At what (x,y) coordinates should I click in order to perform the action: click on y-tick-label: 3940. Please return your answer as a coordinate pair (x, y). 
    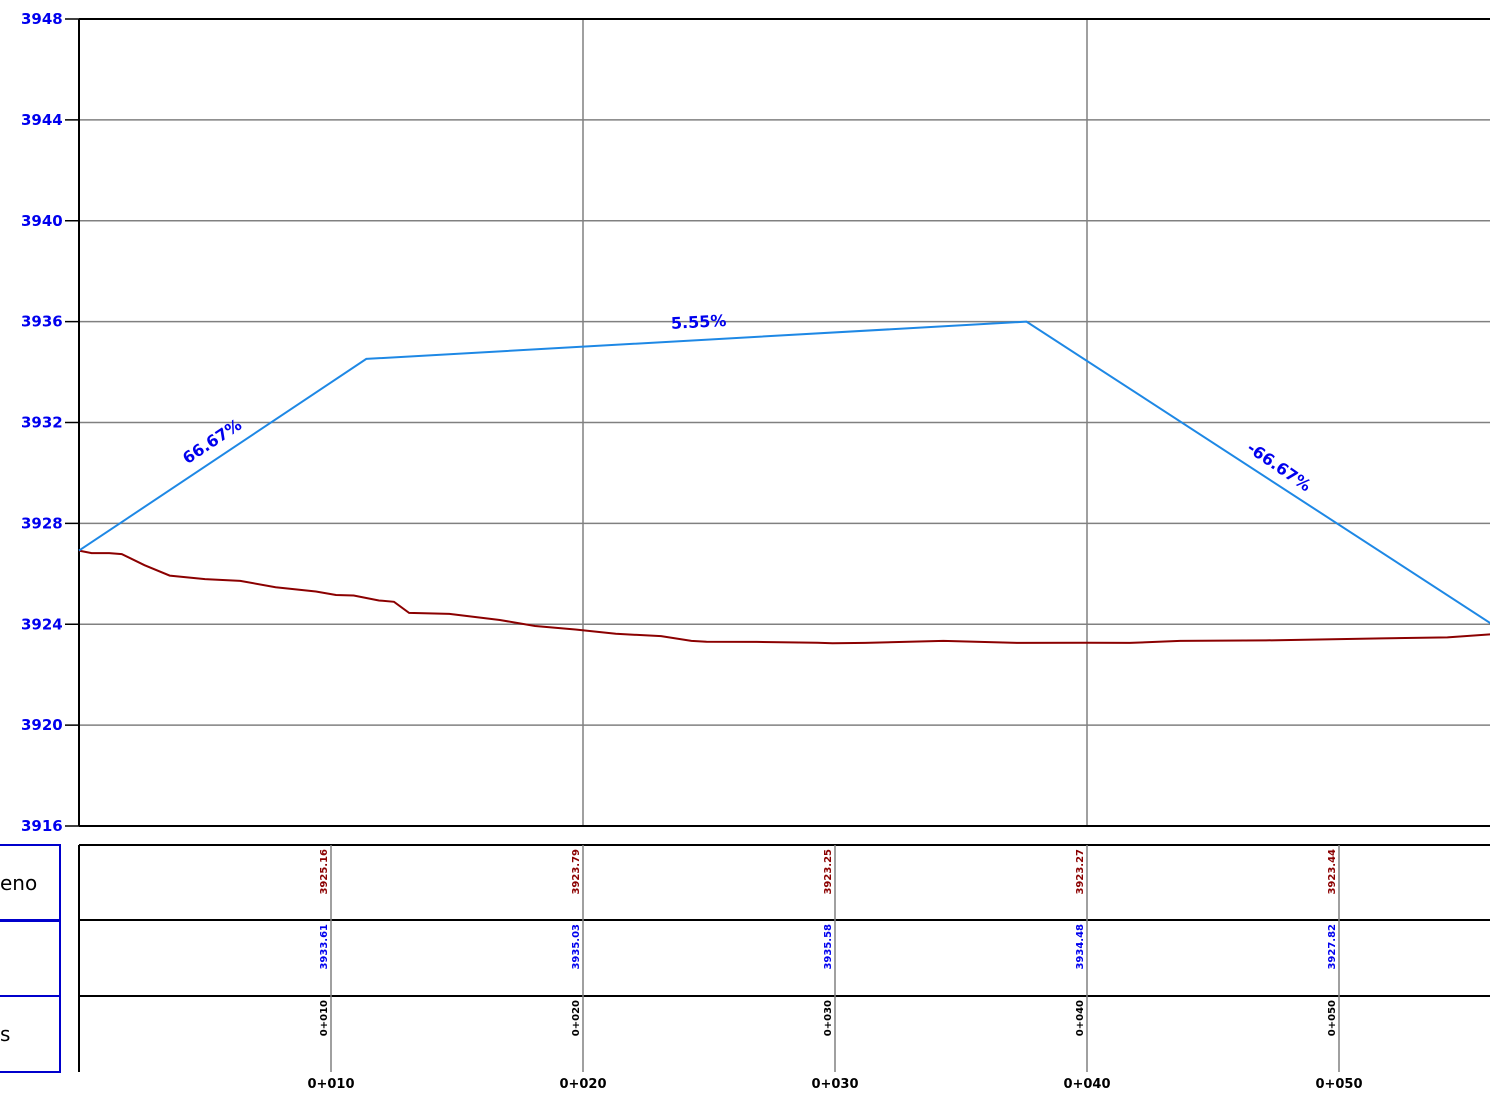
    Looking at the image, I should click on (42, 221).